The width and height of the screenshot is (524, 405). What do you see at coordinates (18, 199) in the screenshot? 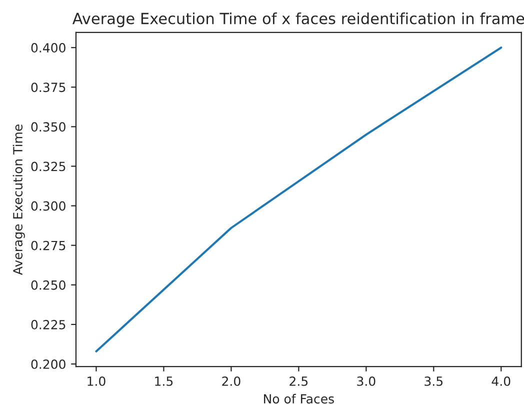
I see `y-axis-title: Average Execution Time` at bounding box center [18, 199].